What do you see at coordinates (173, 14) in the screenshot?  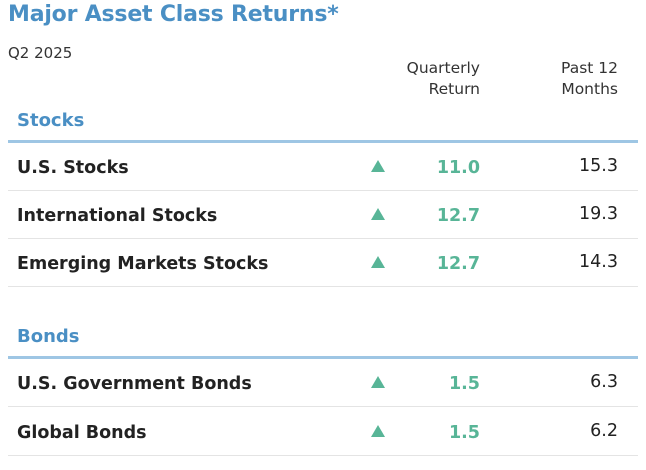 I see `chart-title: Major Asset Class Returns*` at bounding box center [173, 14].